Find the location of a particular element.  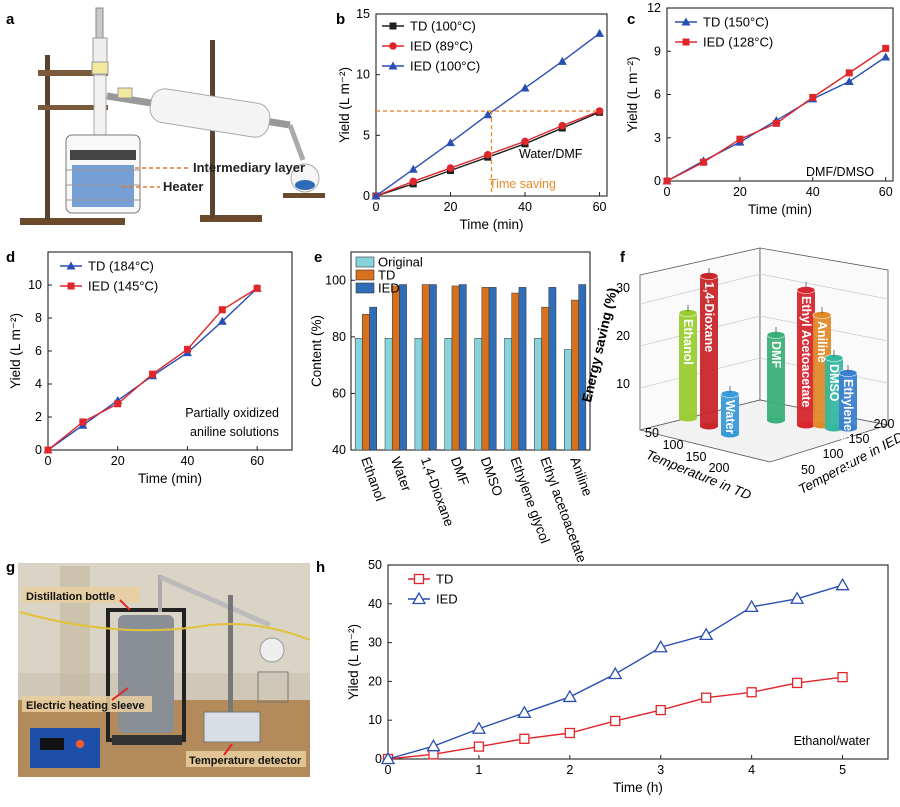

heating-sleeve-label: Electric heating sleeve is located at coordinates (85, 706).